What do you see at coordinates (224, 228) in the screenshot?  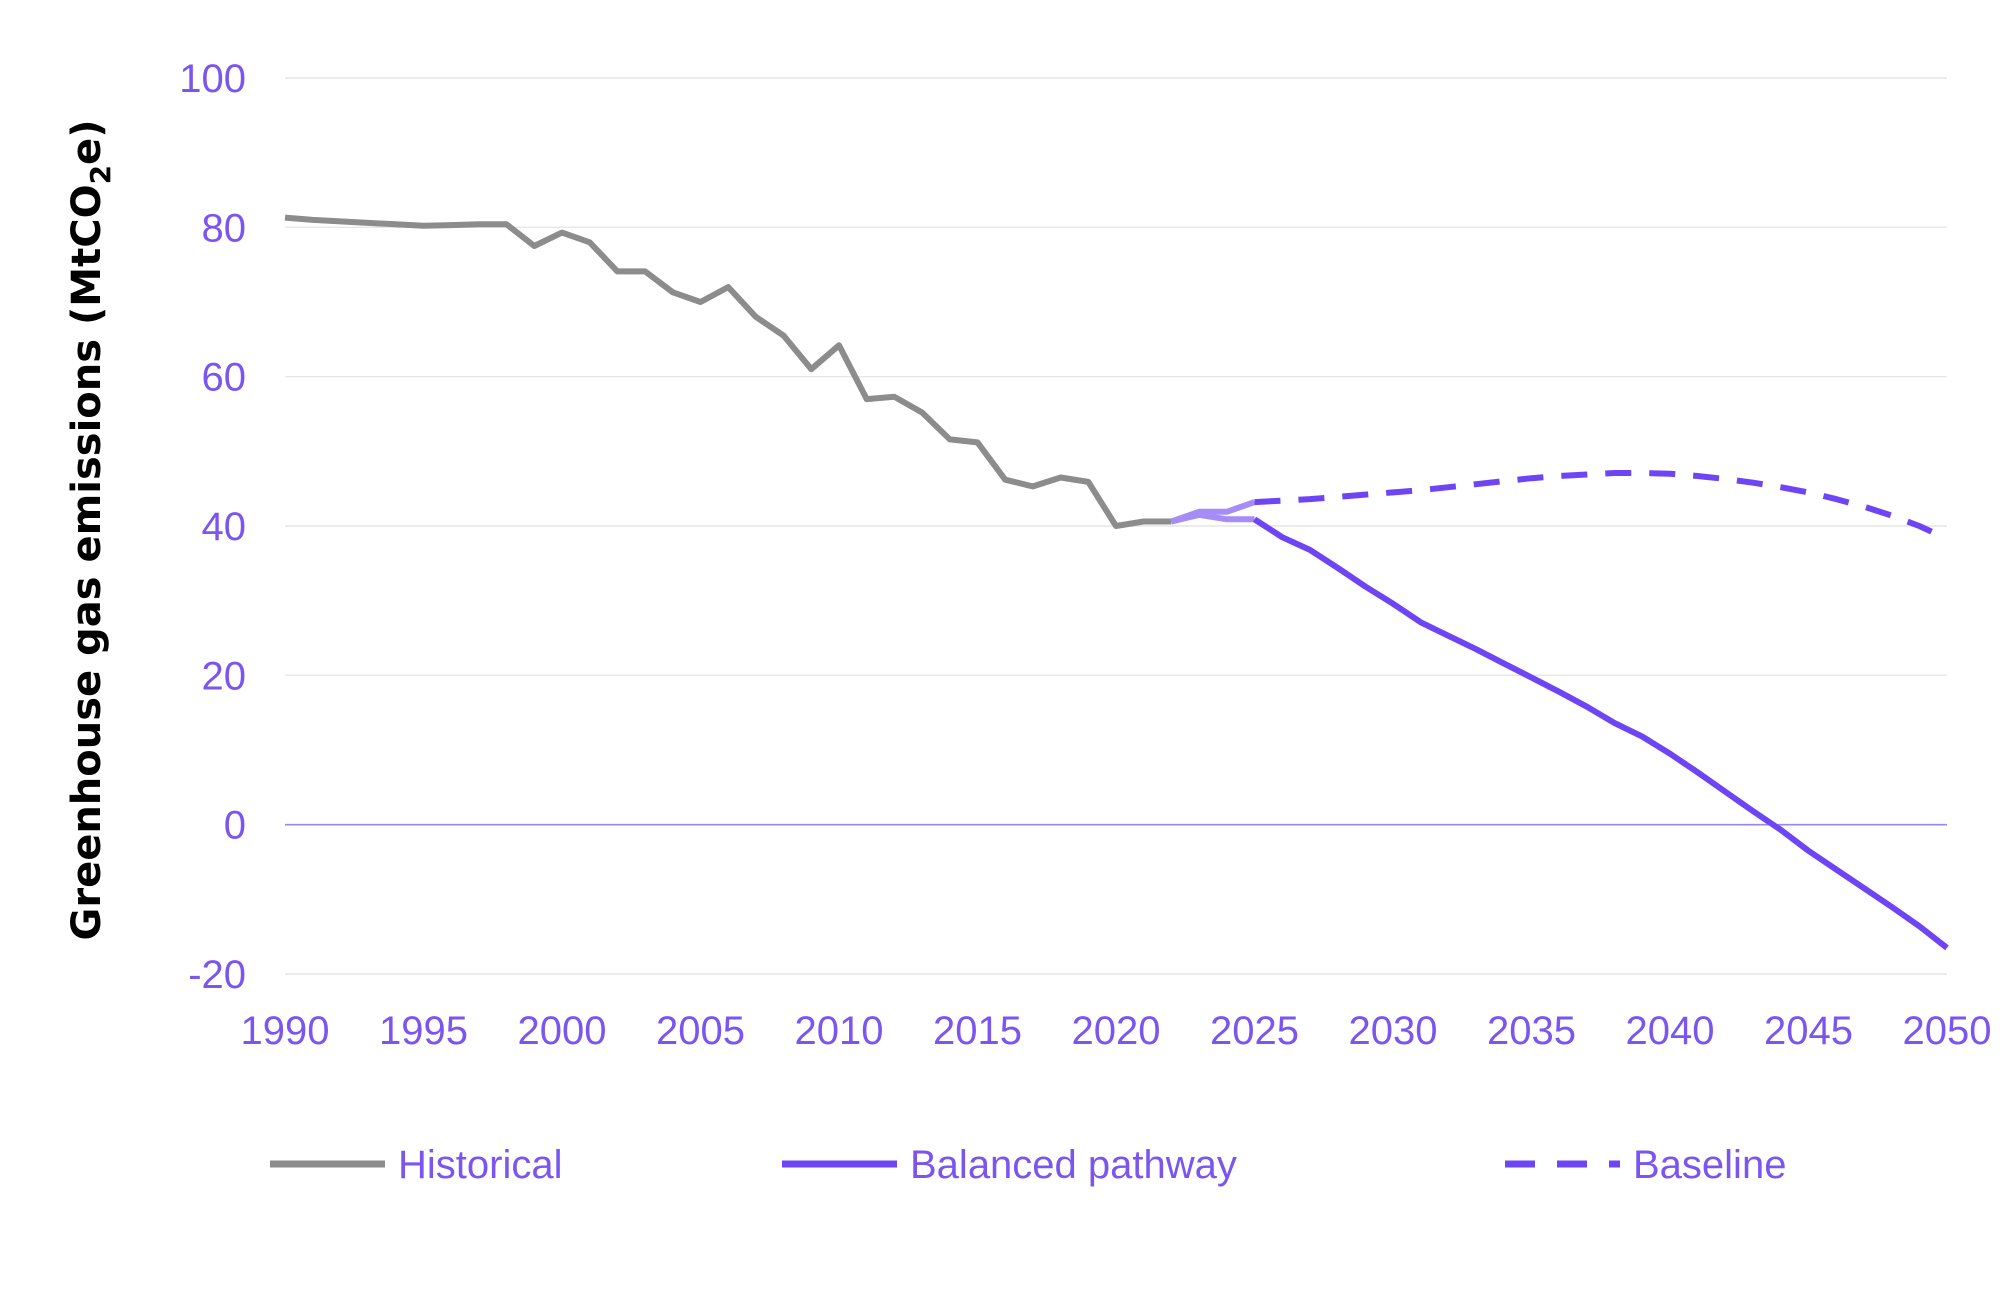 I see `y-tick-label: 80` at bounding box center [224, 228].